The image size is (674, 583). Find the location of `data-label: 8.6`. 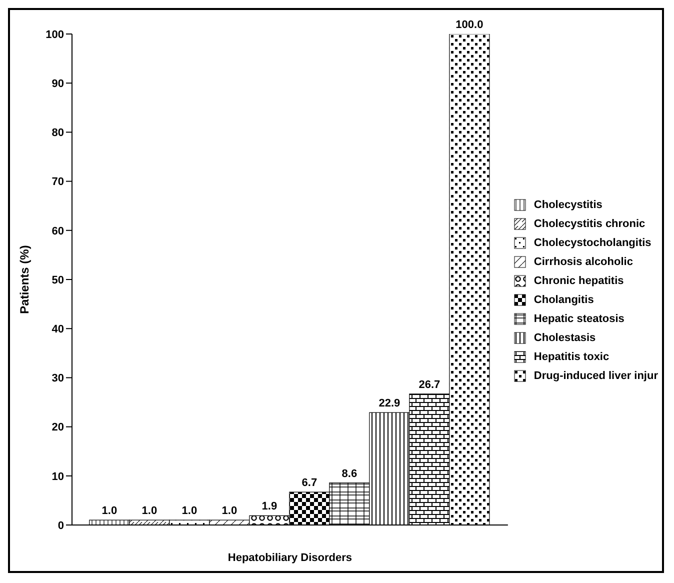

data-label: 8.6 is located at coordinates (350, 474).